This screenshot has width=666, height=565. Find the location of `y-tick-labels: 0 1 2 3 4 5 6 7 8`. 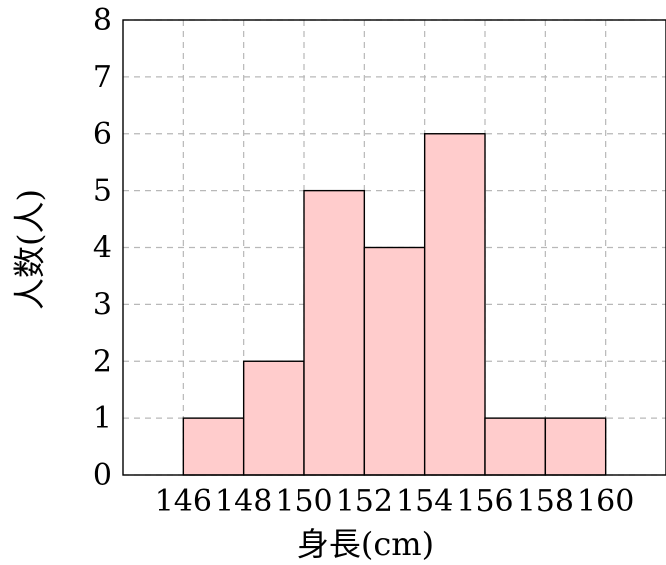

y-tick-labels: 0 1 2 3 4 5 6 7 8 is located at coordinates (102, 248).